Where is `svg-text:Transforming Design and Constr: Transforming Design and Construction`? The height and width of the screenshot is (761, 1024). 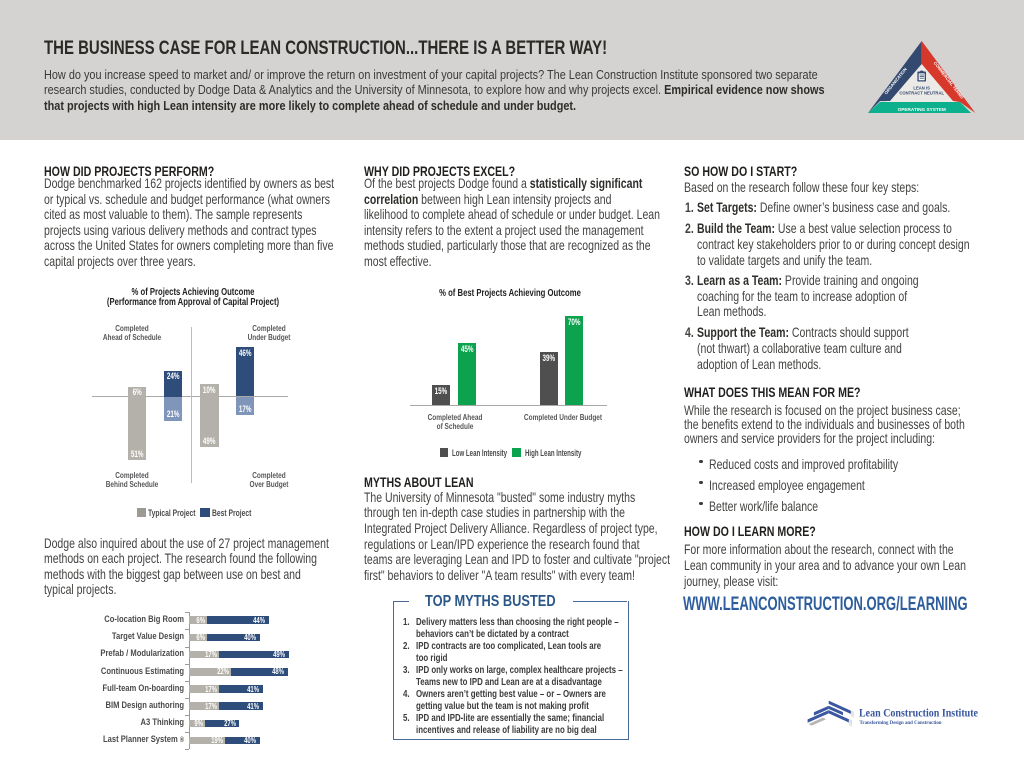
svg-text:Transforming Design and Constr: Transforming Design and Construction is located at coordinates (901, 723).